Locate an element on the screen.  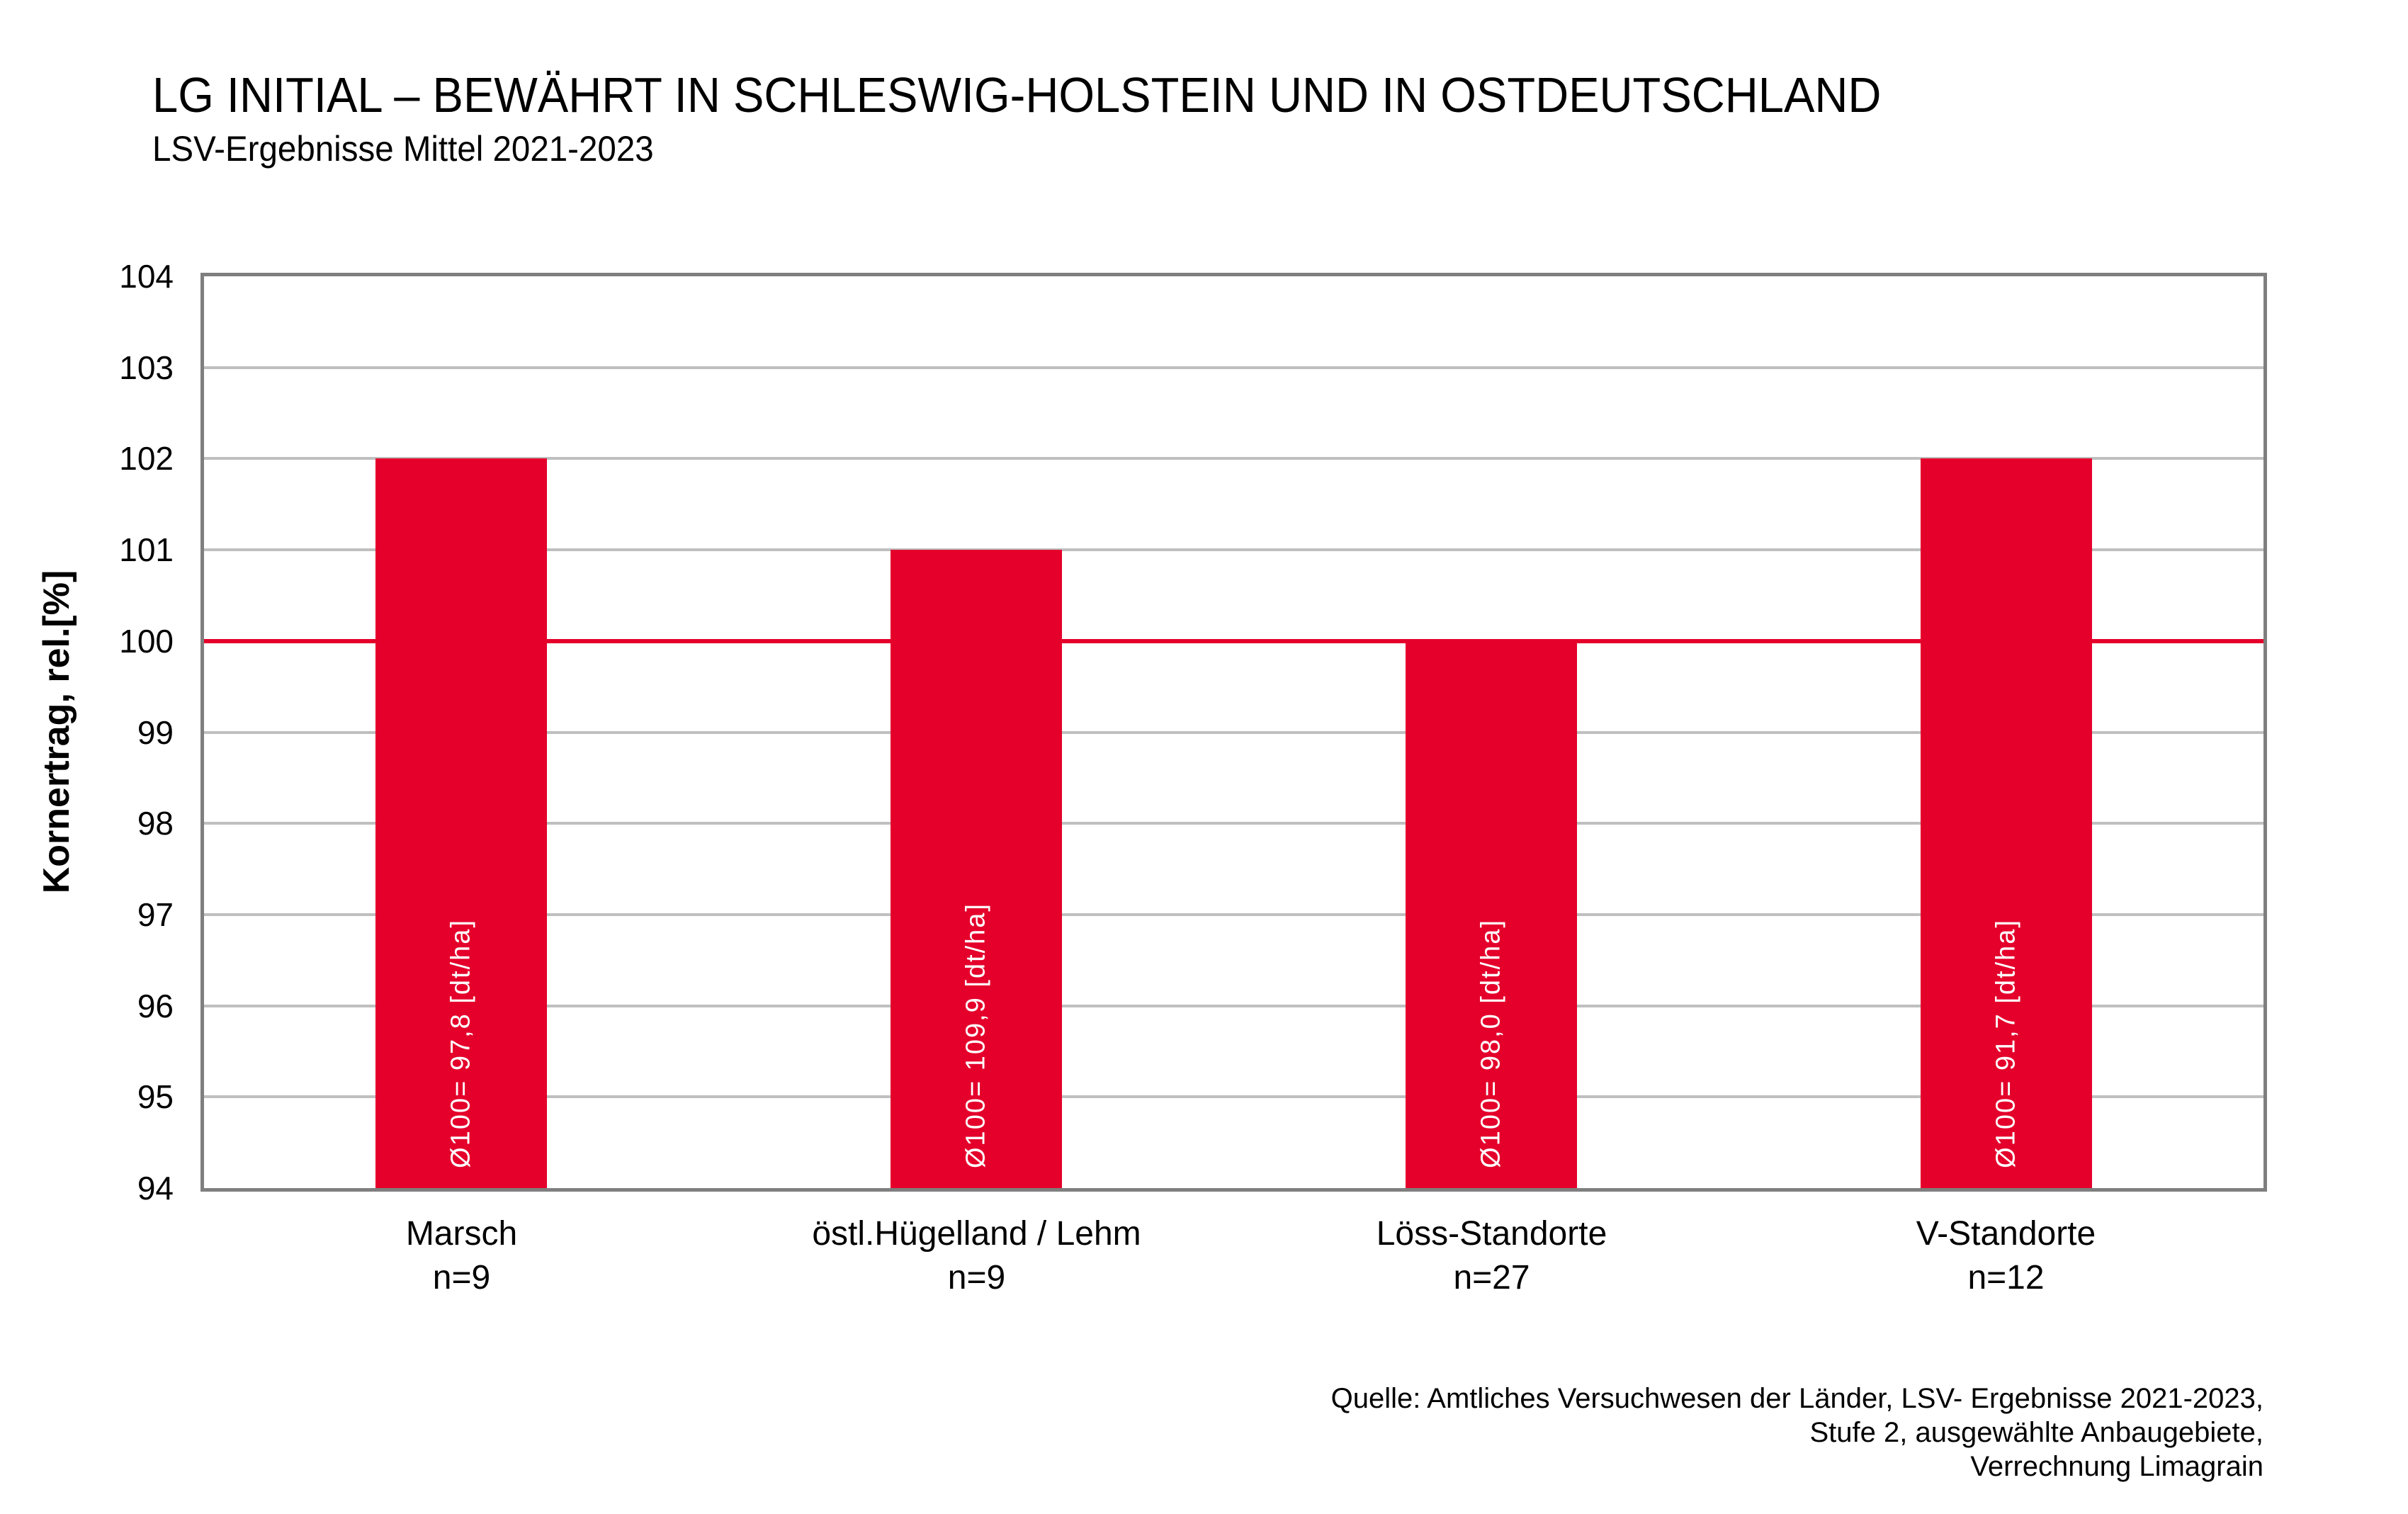
x-label-category: Löss-Standorte is located at coordinates (1491, 1234).